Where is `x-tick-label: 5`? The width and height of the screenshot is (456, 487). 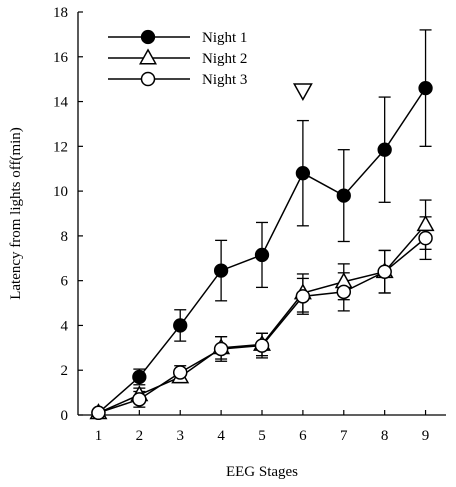 x-tick-label: 5 is located at coordinates (262, 436).